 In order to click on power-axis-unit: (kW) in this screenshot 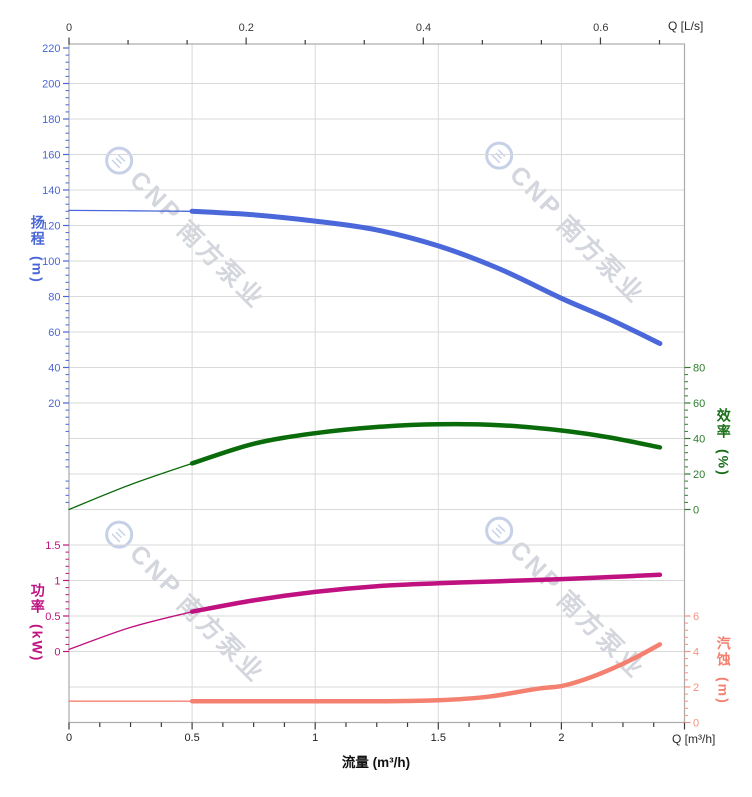, I will do `click(37, 643)`.